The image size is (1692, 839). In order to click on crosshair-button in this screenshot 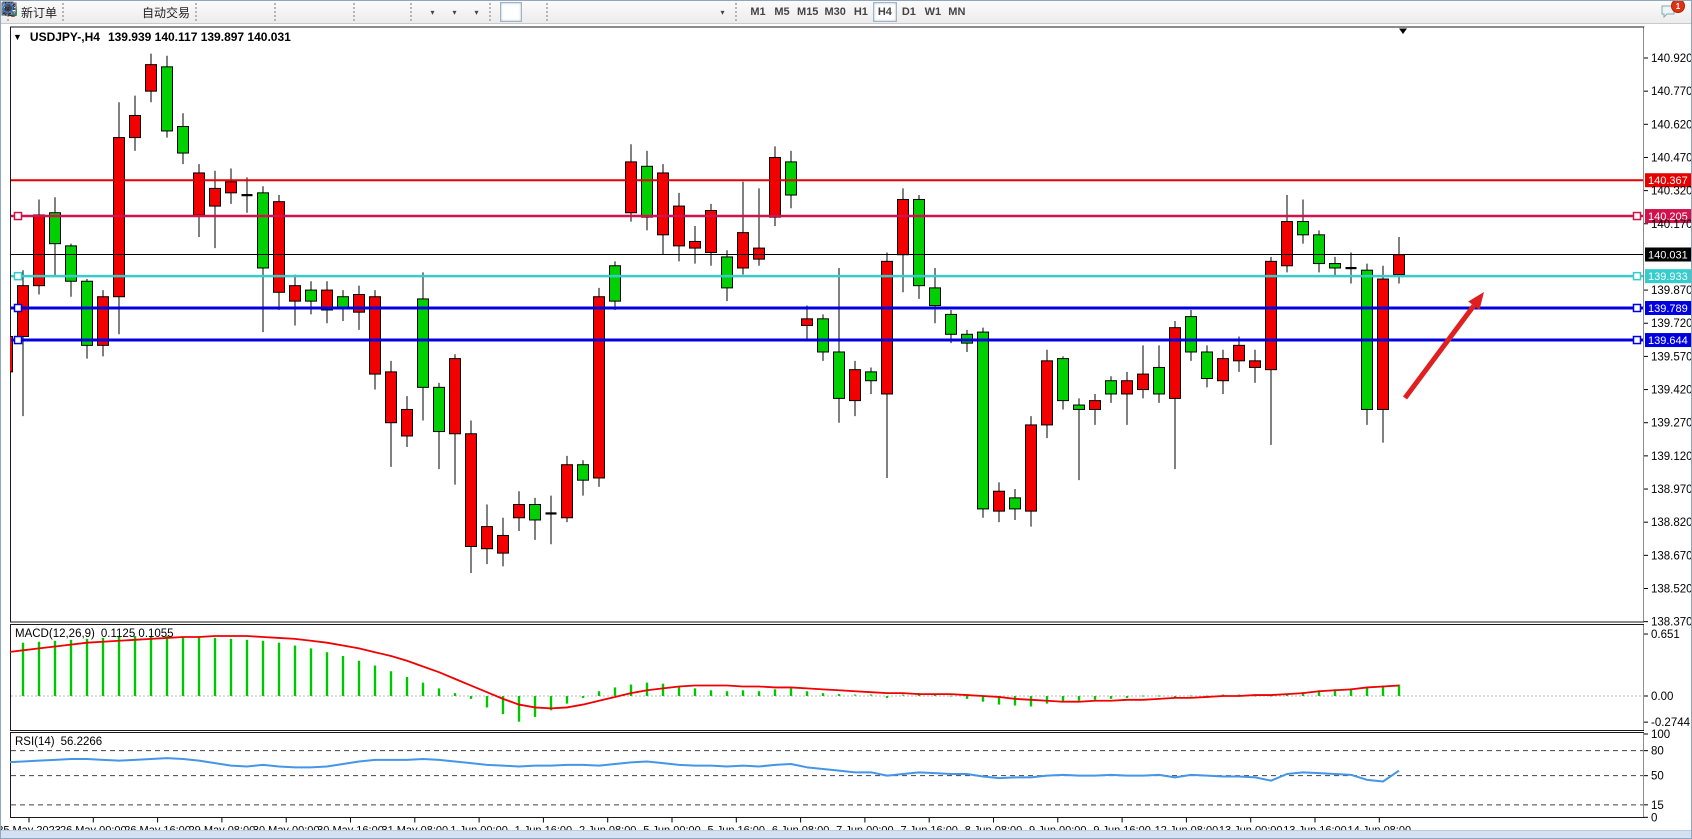, I will do `click(273, 12)`.